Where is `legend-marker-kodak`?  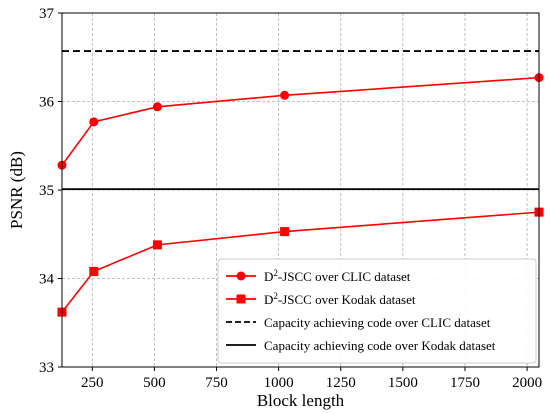 legend-marker-kodak is located at coordinates (241, 299).